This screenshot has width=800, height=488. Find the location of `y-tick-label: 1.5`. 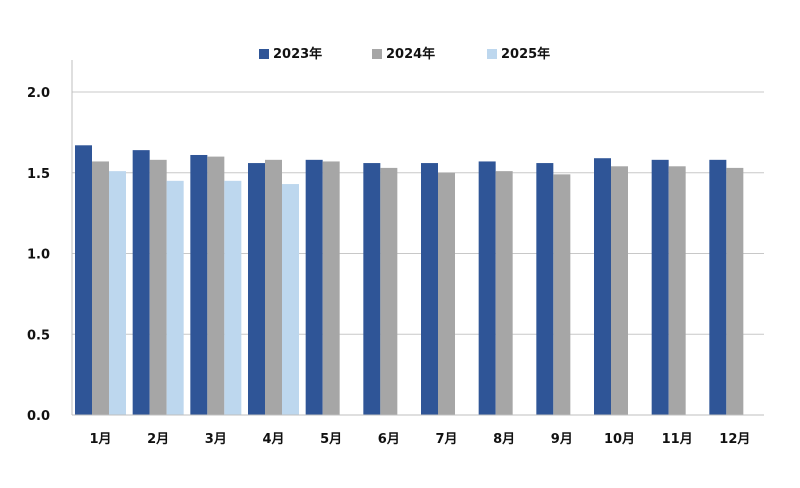

y-tick-label: 1.5 is located at coordinates (38, 174).